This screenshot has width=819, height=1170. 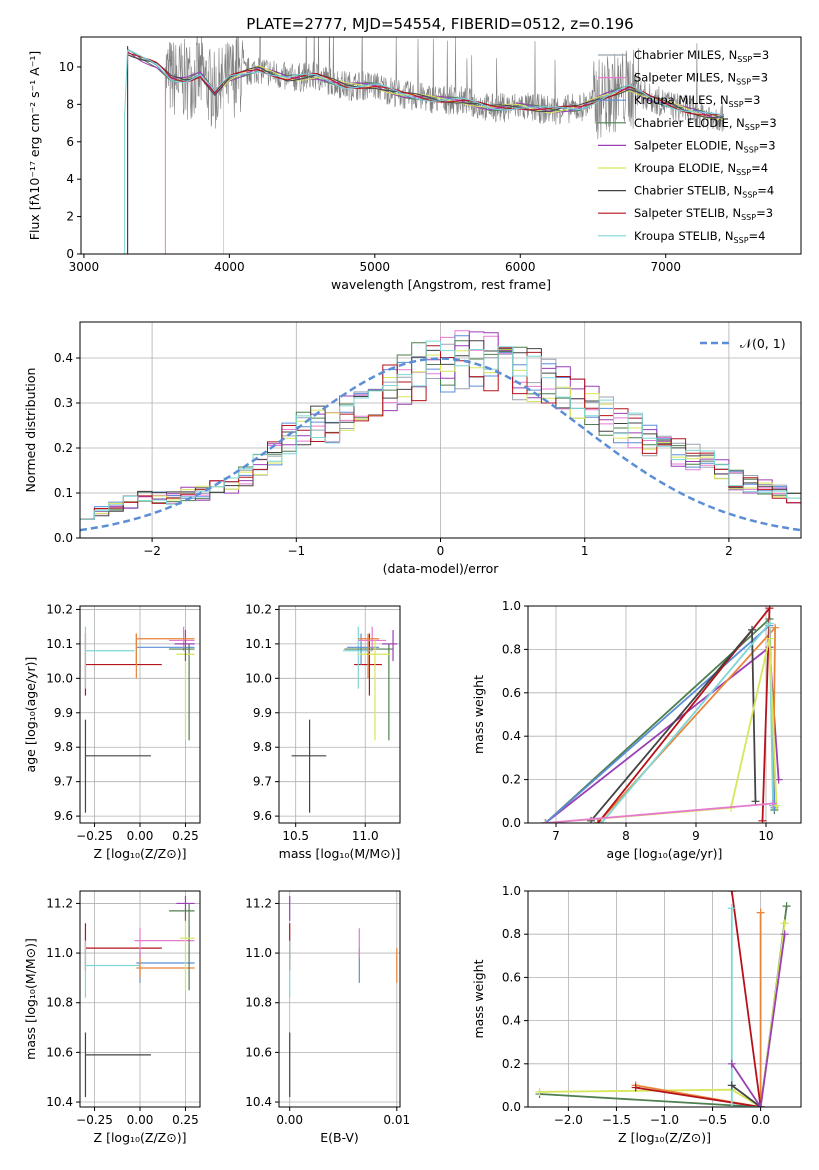 I want to click on y-tick-label: 4, so click(x=70, y=179).